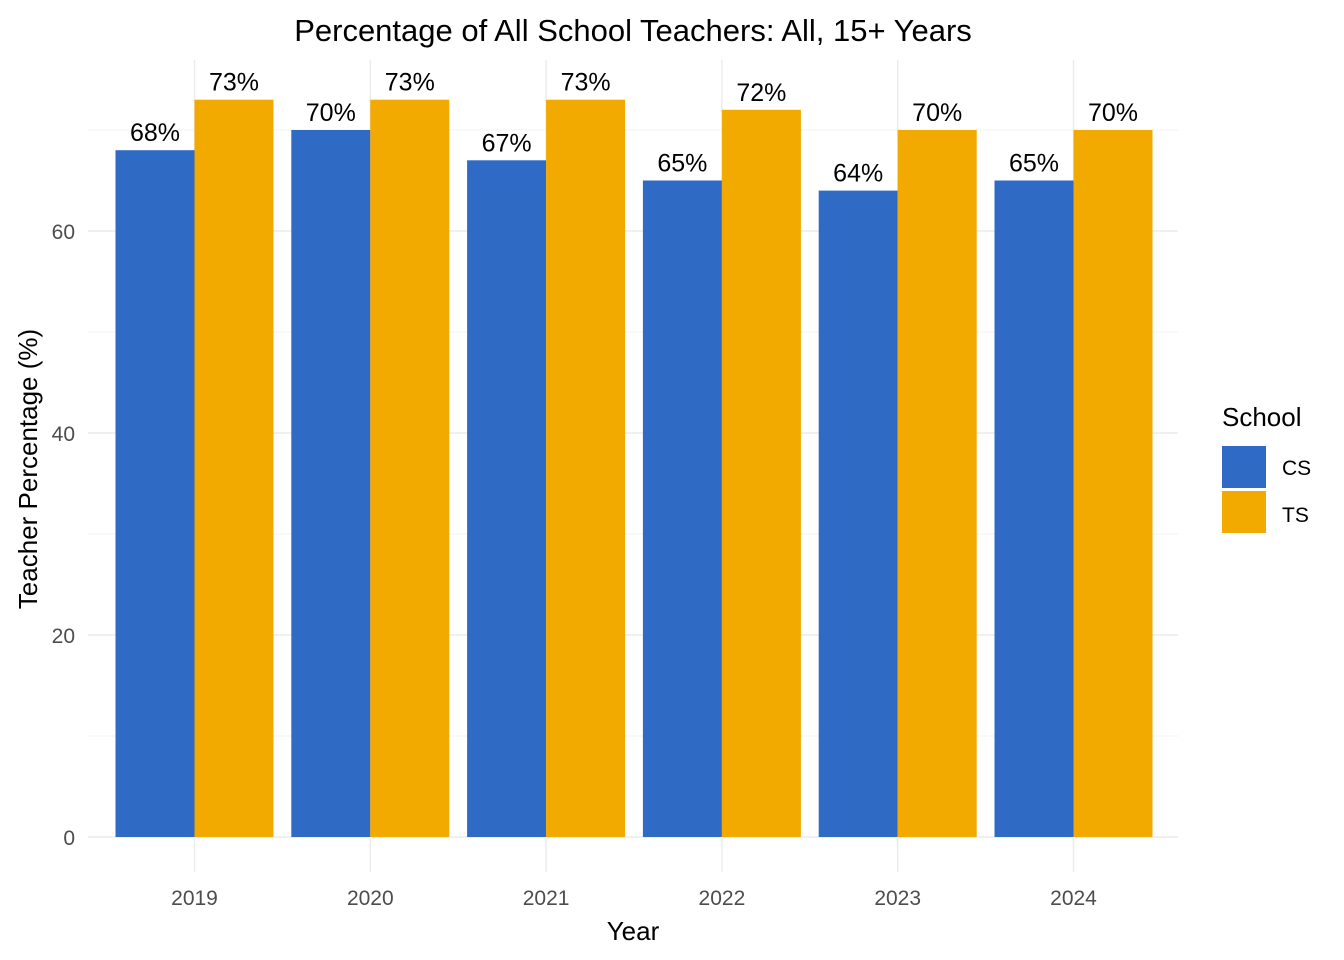  I want to click on bar-ts-2023, so click(937, 483).